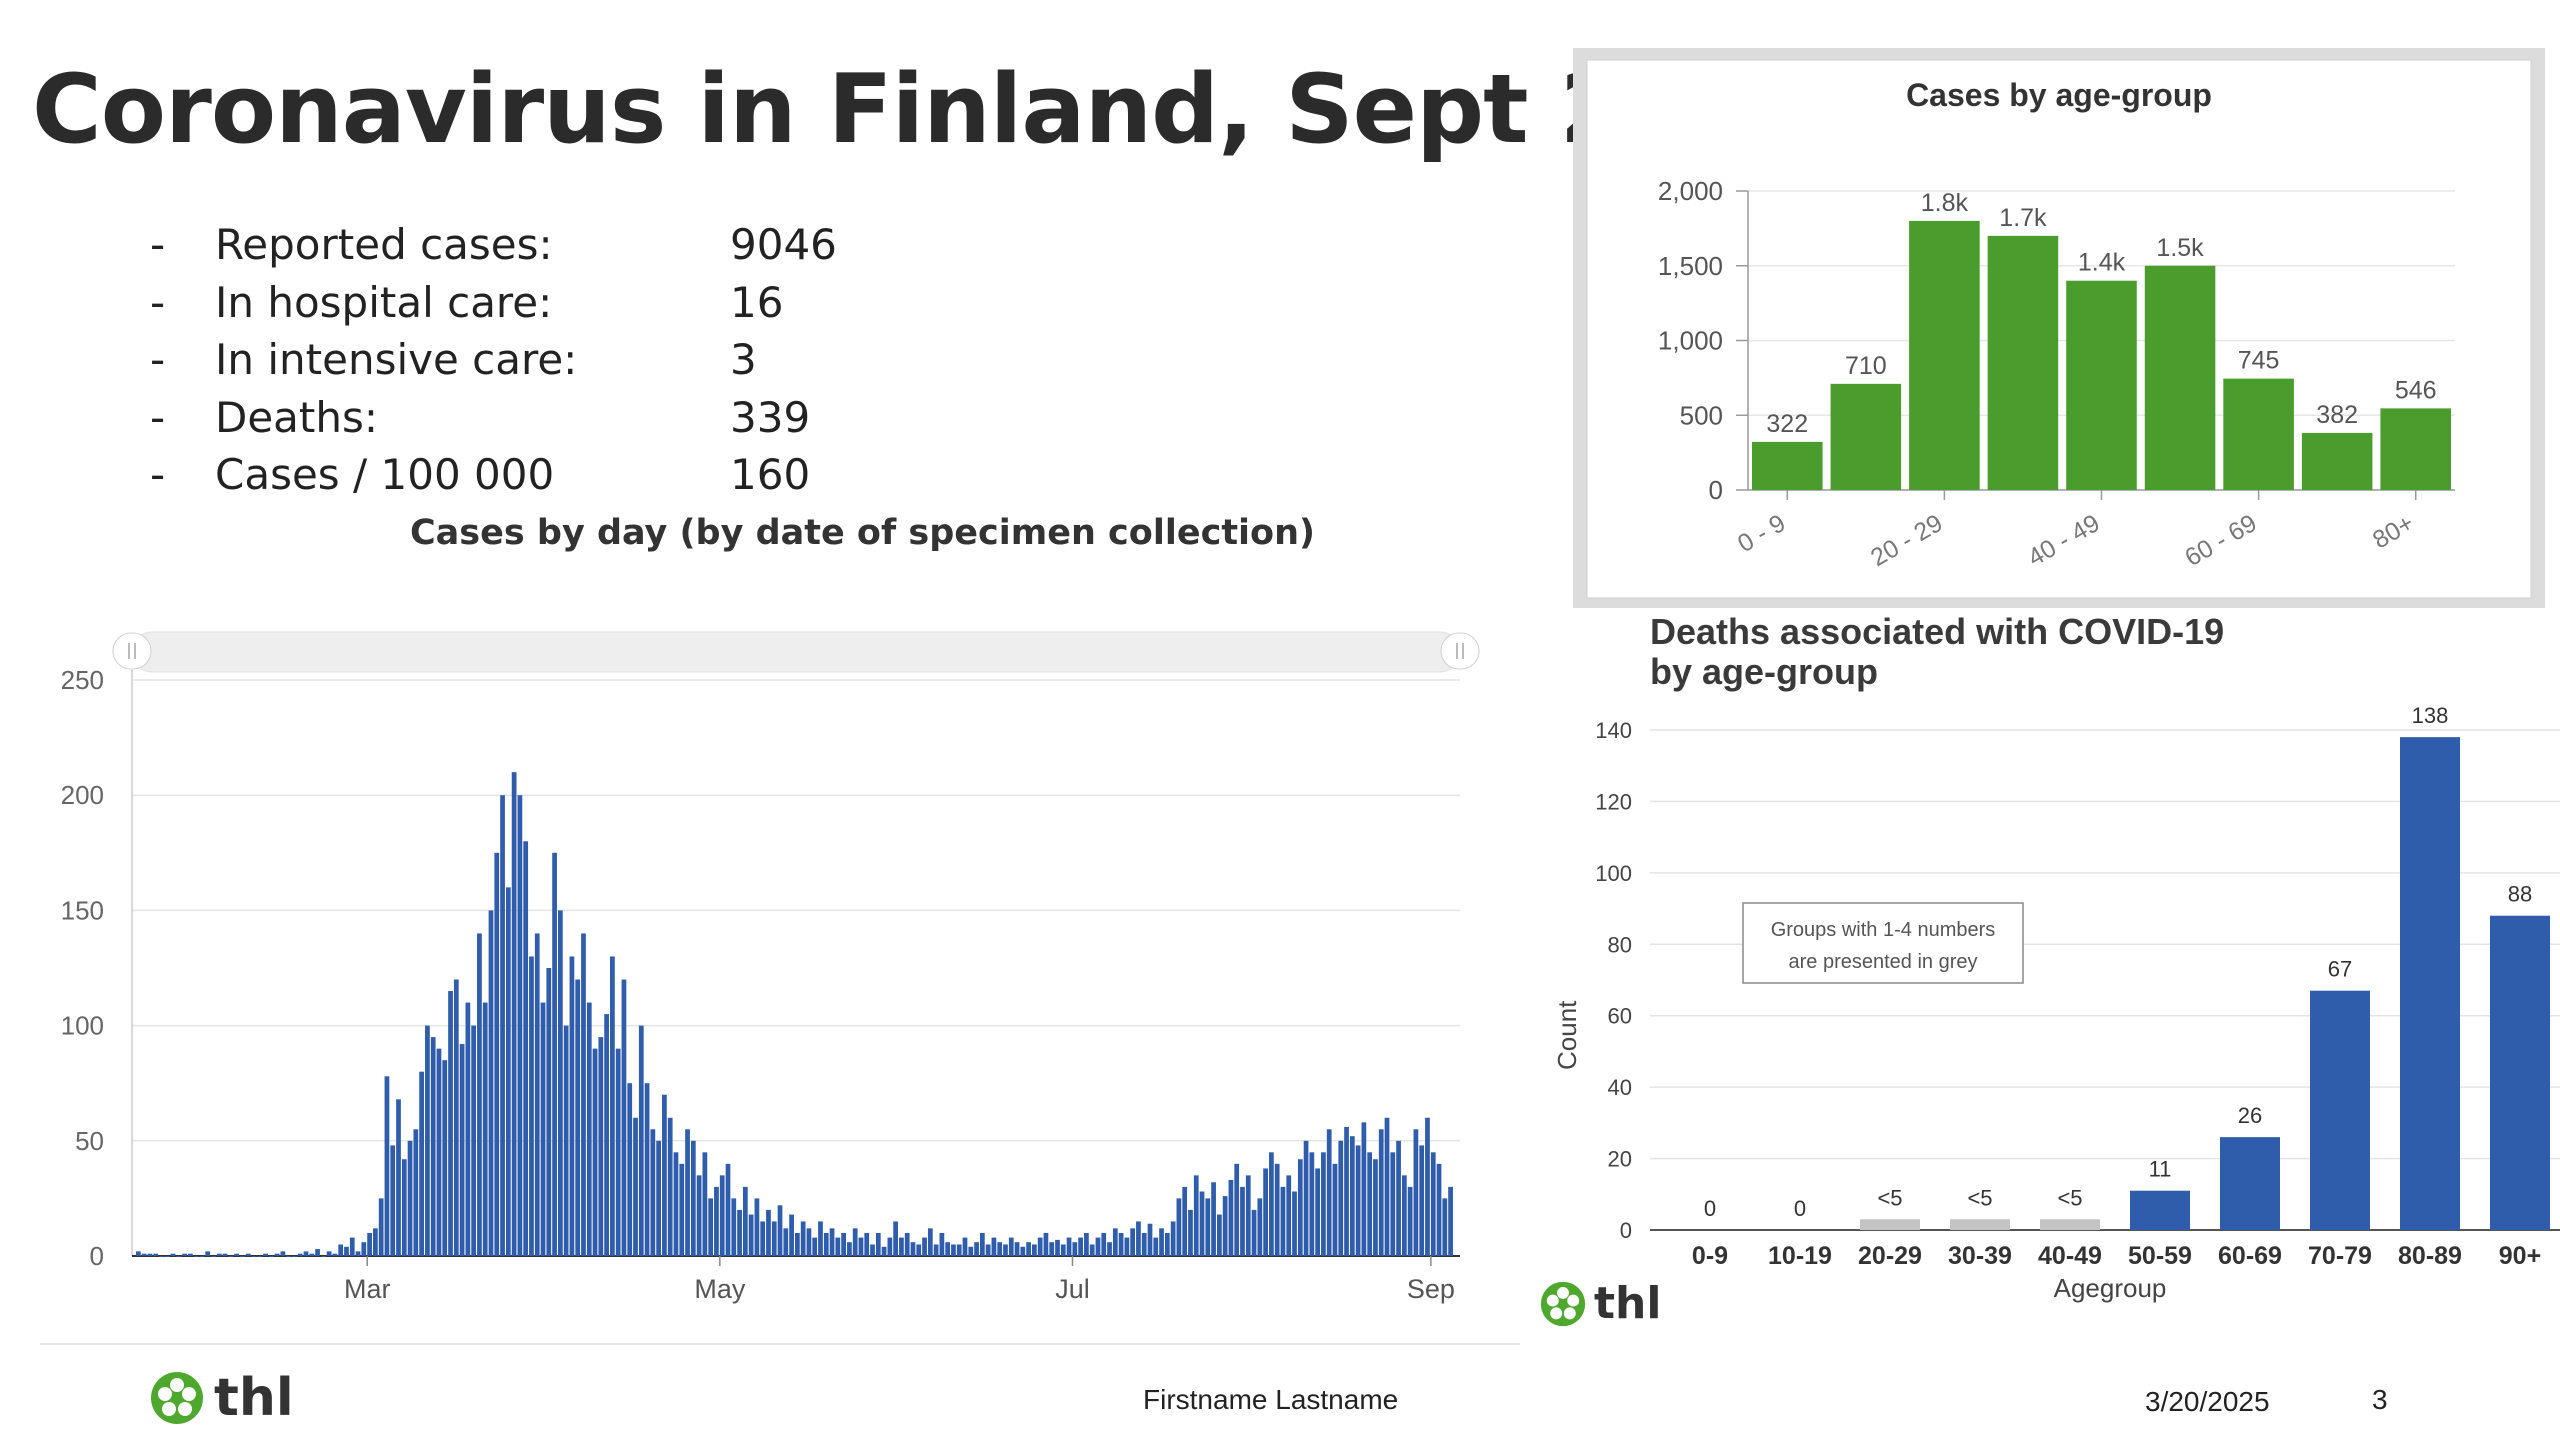 Image resolution: width=2560 pixels, height=1440 pixels. What do you see at coordinates (1710, 1208) in the screenshot?
I see `data-label: 0` at bounding box center [1710, 1208].